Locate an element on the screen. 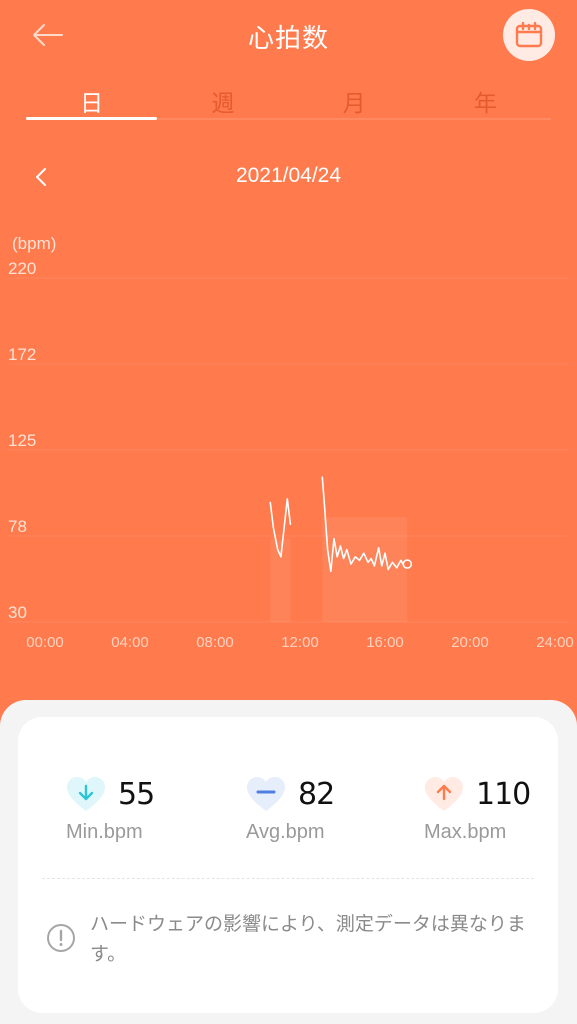 The image size is (577, 1024). chevron-left-icon is located at coordinates (41, 177).